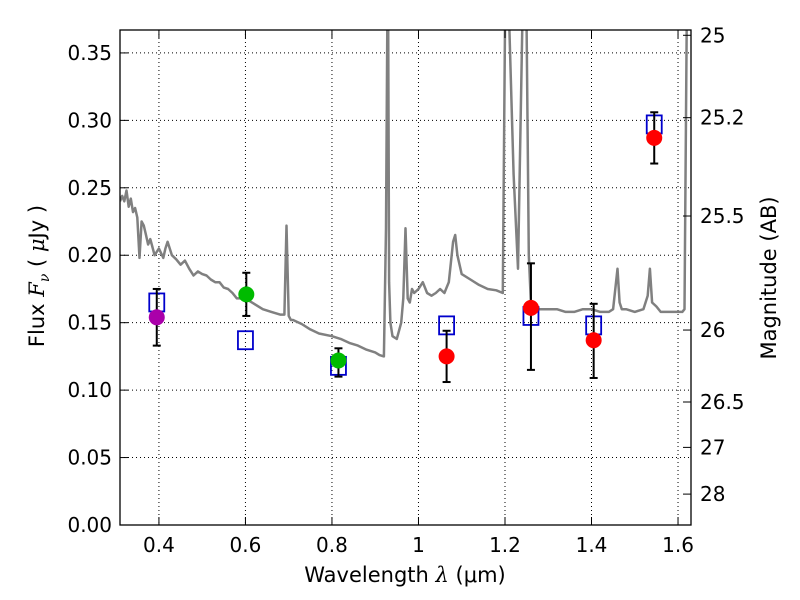 This screenshot has width=800, height=600. What do you see at coordinates (722, 216) in the screenshot?
I see `y2-tick-label: 25.5` at bounding box center [722, 216].